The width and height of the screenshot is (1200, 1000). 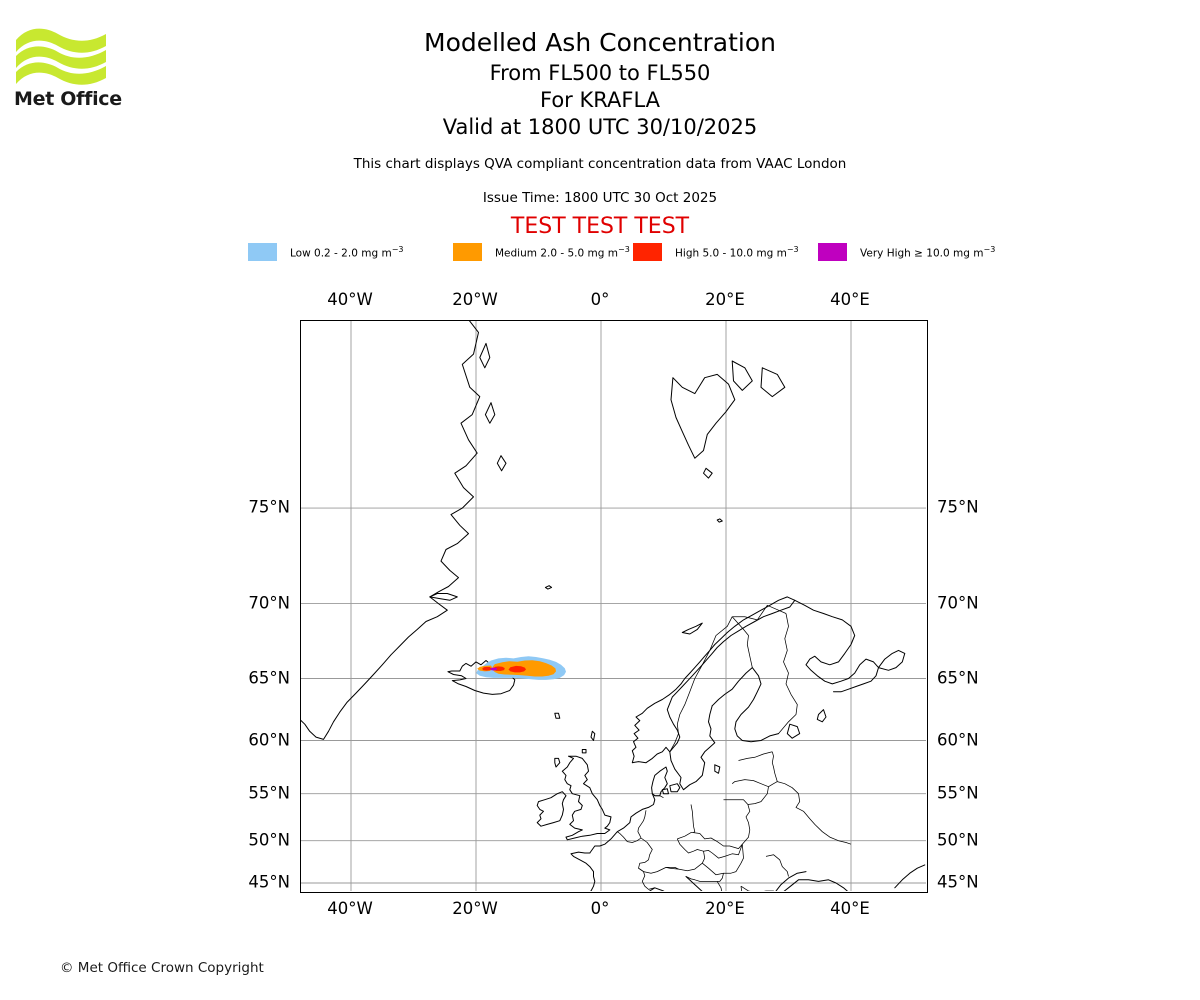 What do you see at coordinates (467, 252) in the screenshot?
I see `legend-swatch-medium` at bounding box center [467, 252].